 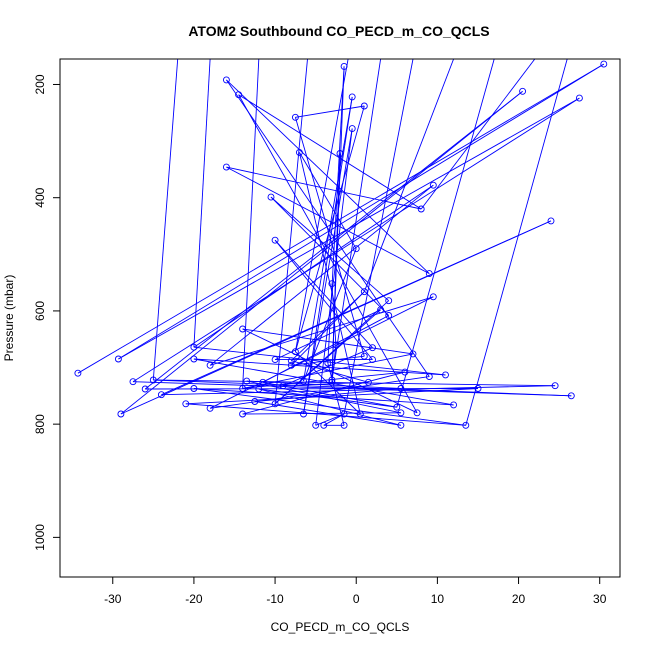 What do you see at coordinates (519, 599) in the screenshot?
I see `x-tick-label: 20` at bounding box center [519, 599].